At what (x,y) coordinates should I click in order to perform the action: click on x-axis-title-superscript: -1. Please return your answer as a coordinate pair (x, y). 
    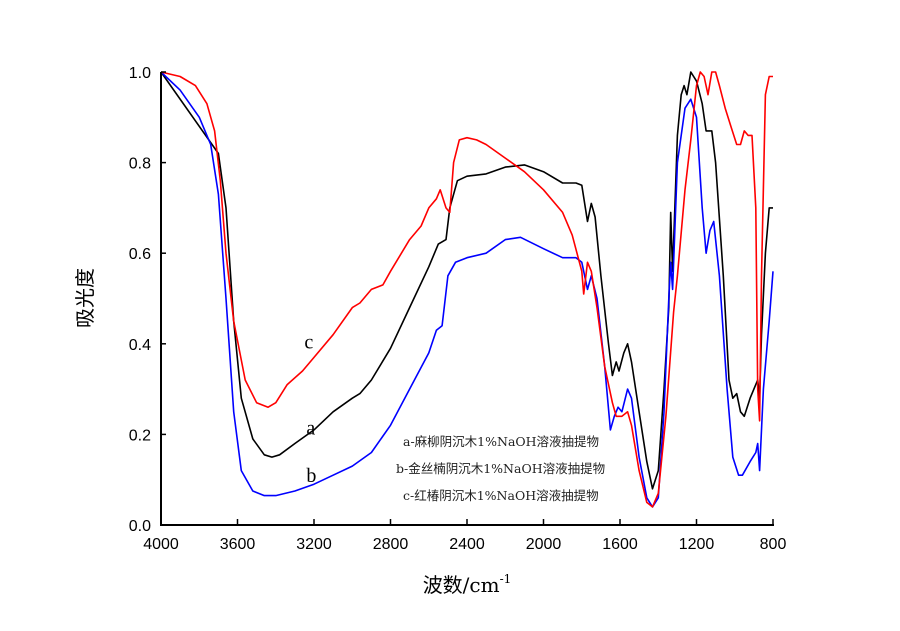
    Looking at the image, I should click on (506, 579).